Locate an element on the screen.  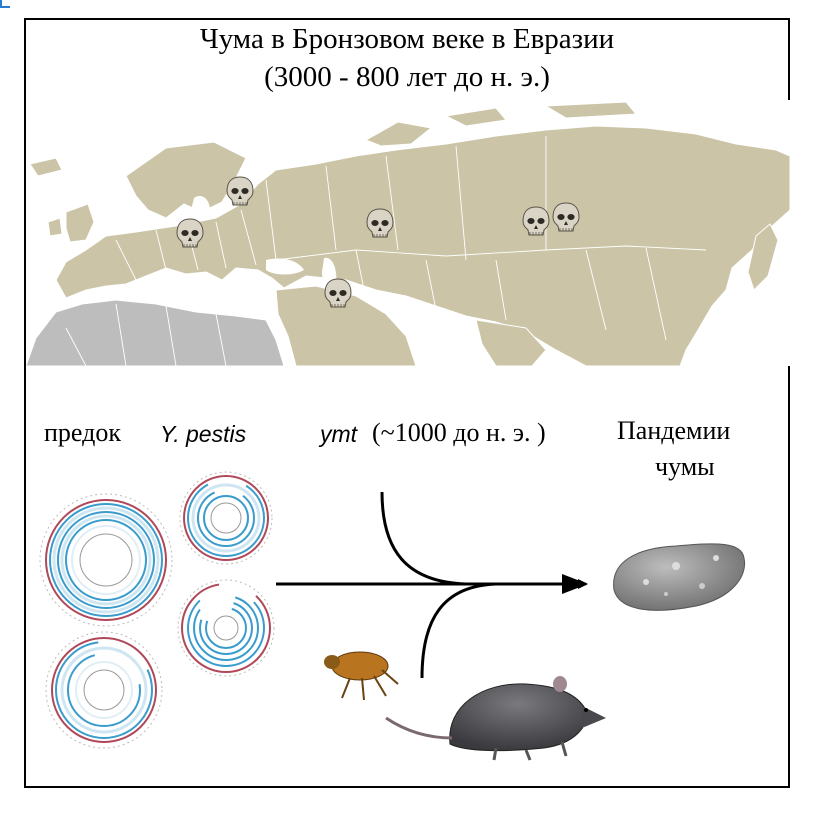
arrowhead-icon is located at coordinates (575, 584).